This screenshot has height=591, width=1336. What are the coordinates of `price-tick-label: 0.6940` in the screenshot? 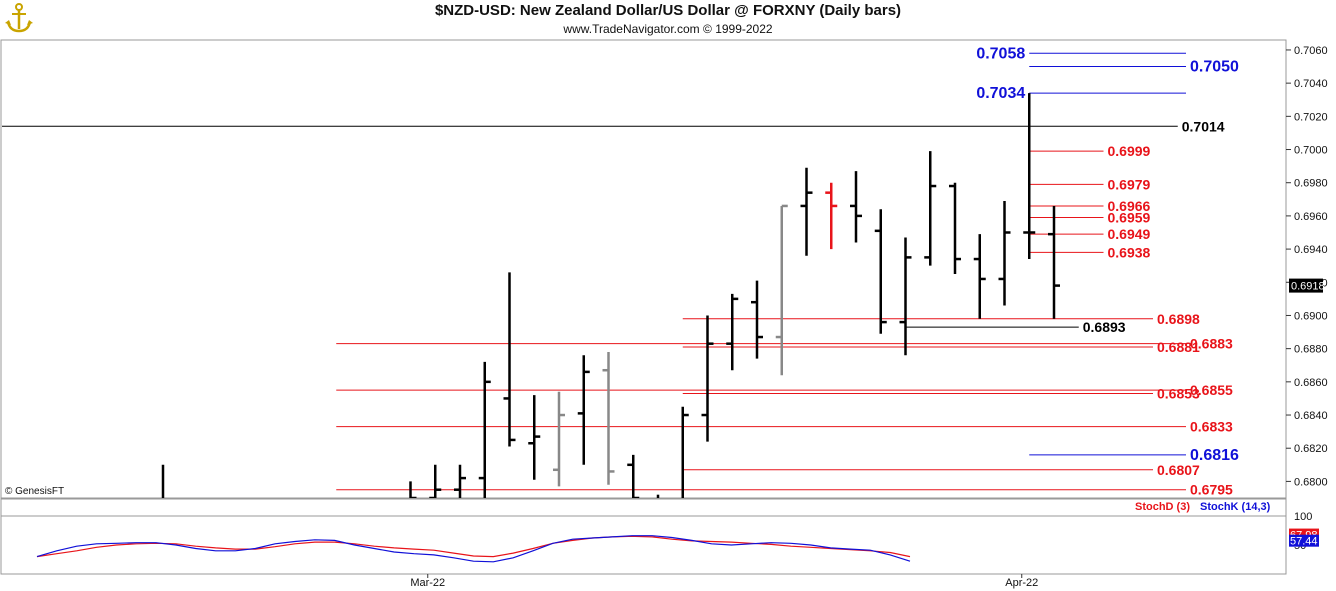 It's located at (1311, 250).